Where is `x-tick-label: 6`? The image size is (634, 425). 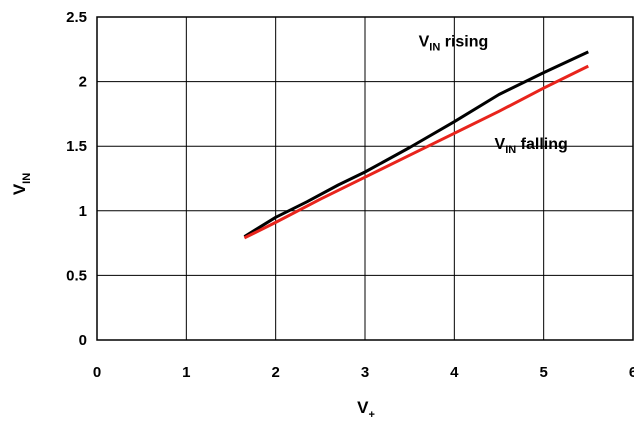 x-tick-label: 6 is located at coordinates (631, 372).